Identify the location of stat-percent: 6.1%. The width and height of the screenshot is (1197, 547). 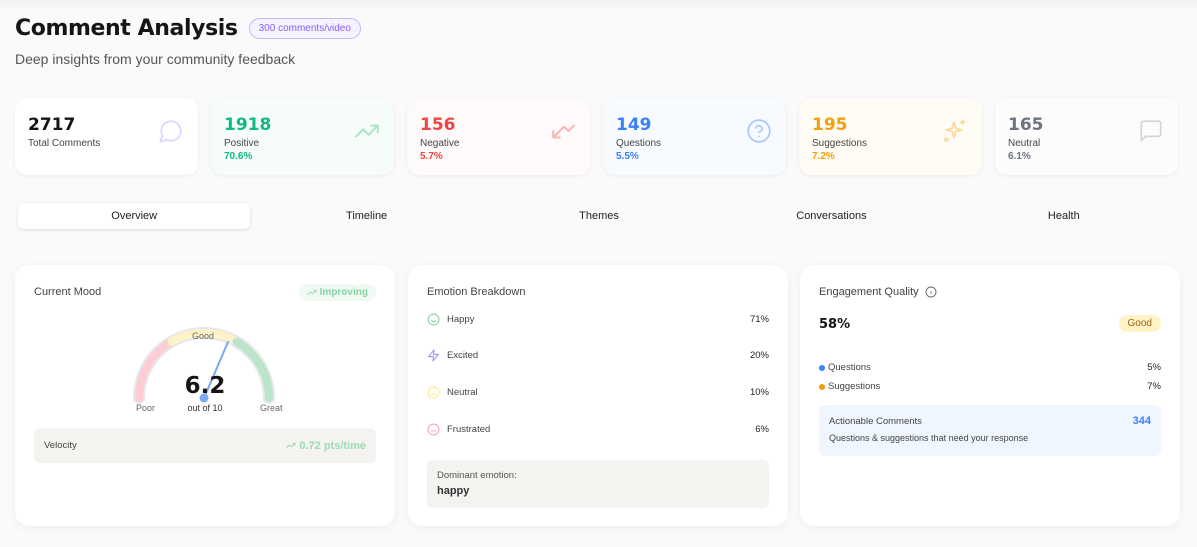
(1019, 156).